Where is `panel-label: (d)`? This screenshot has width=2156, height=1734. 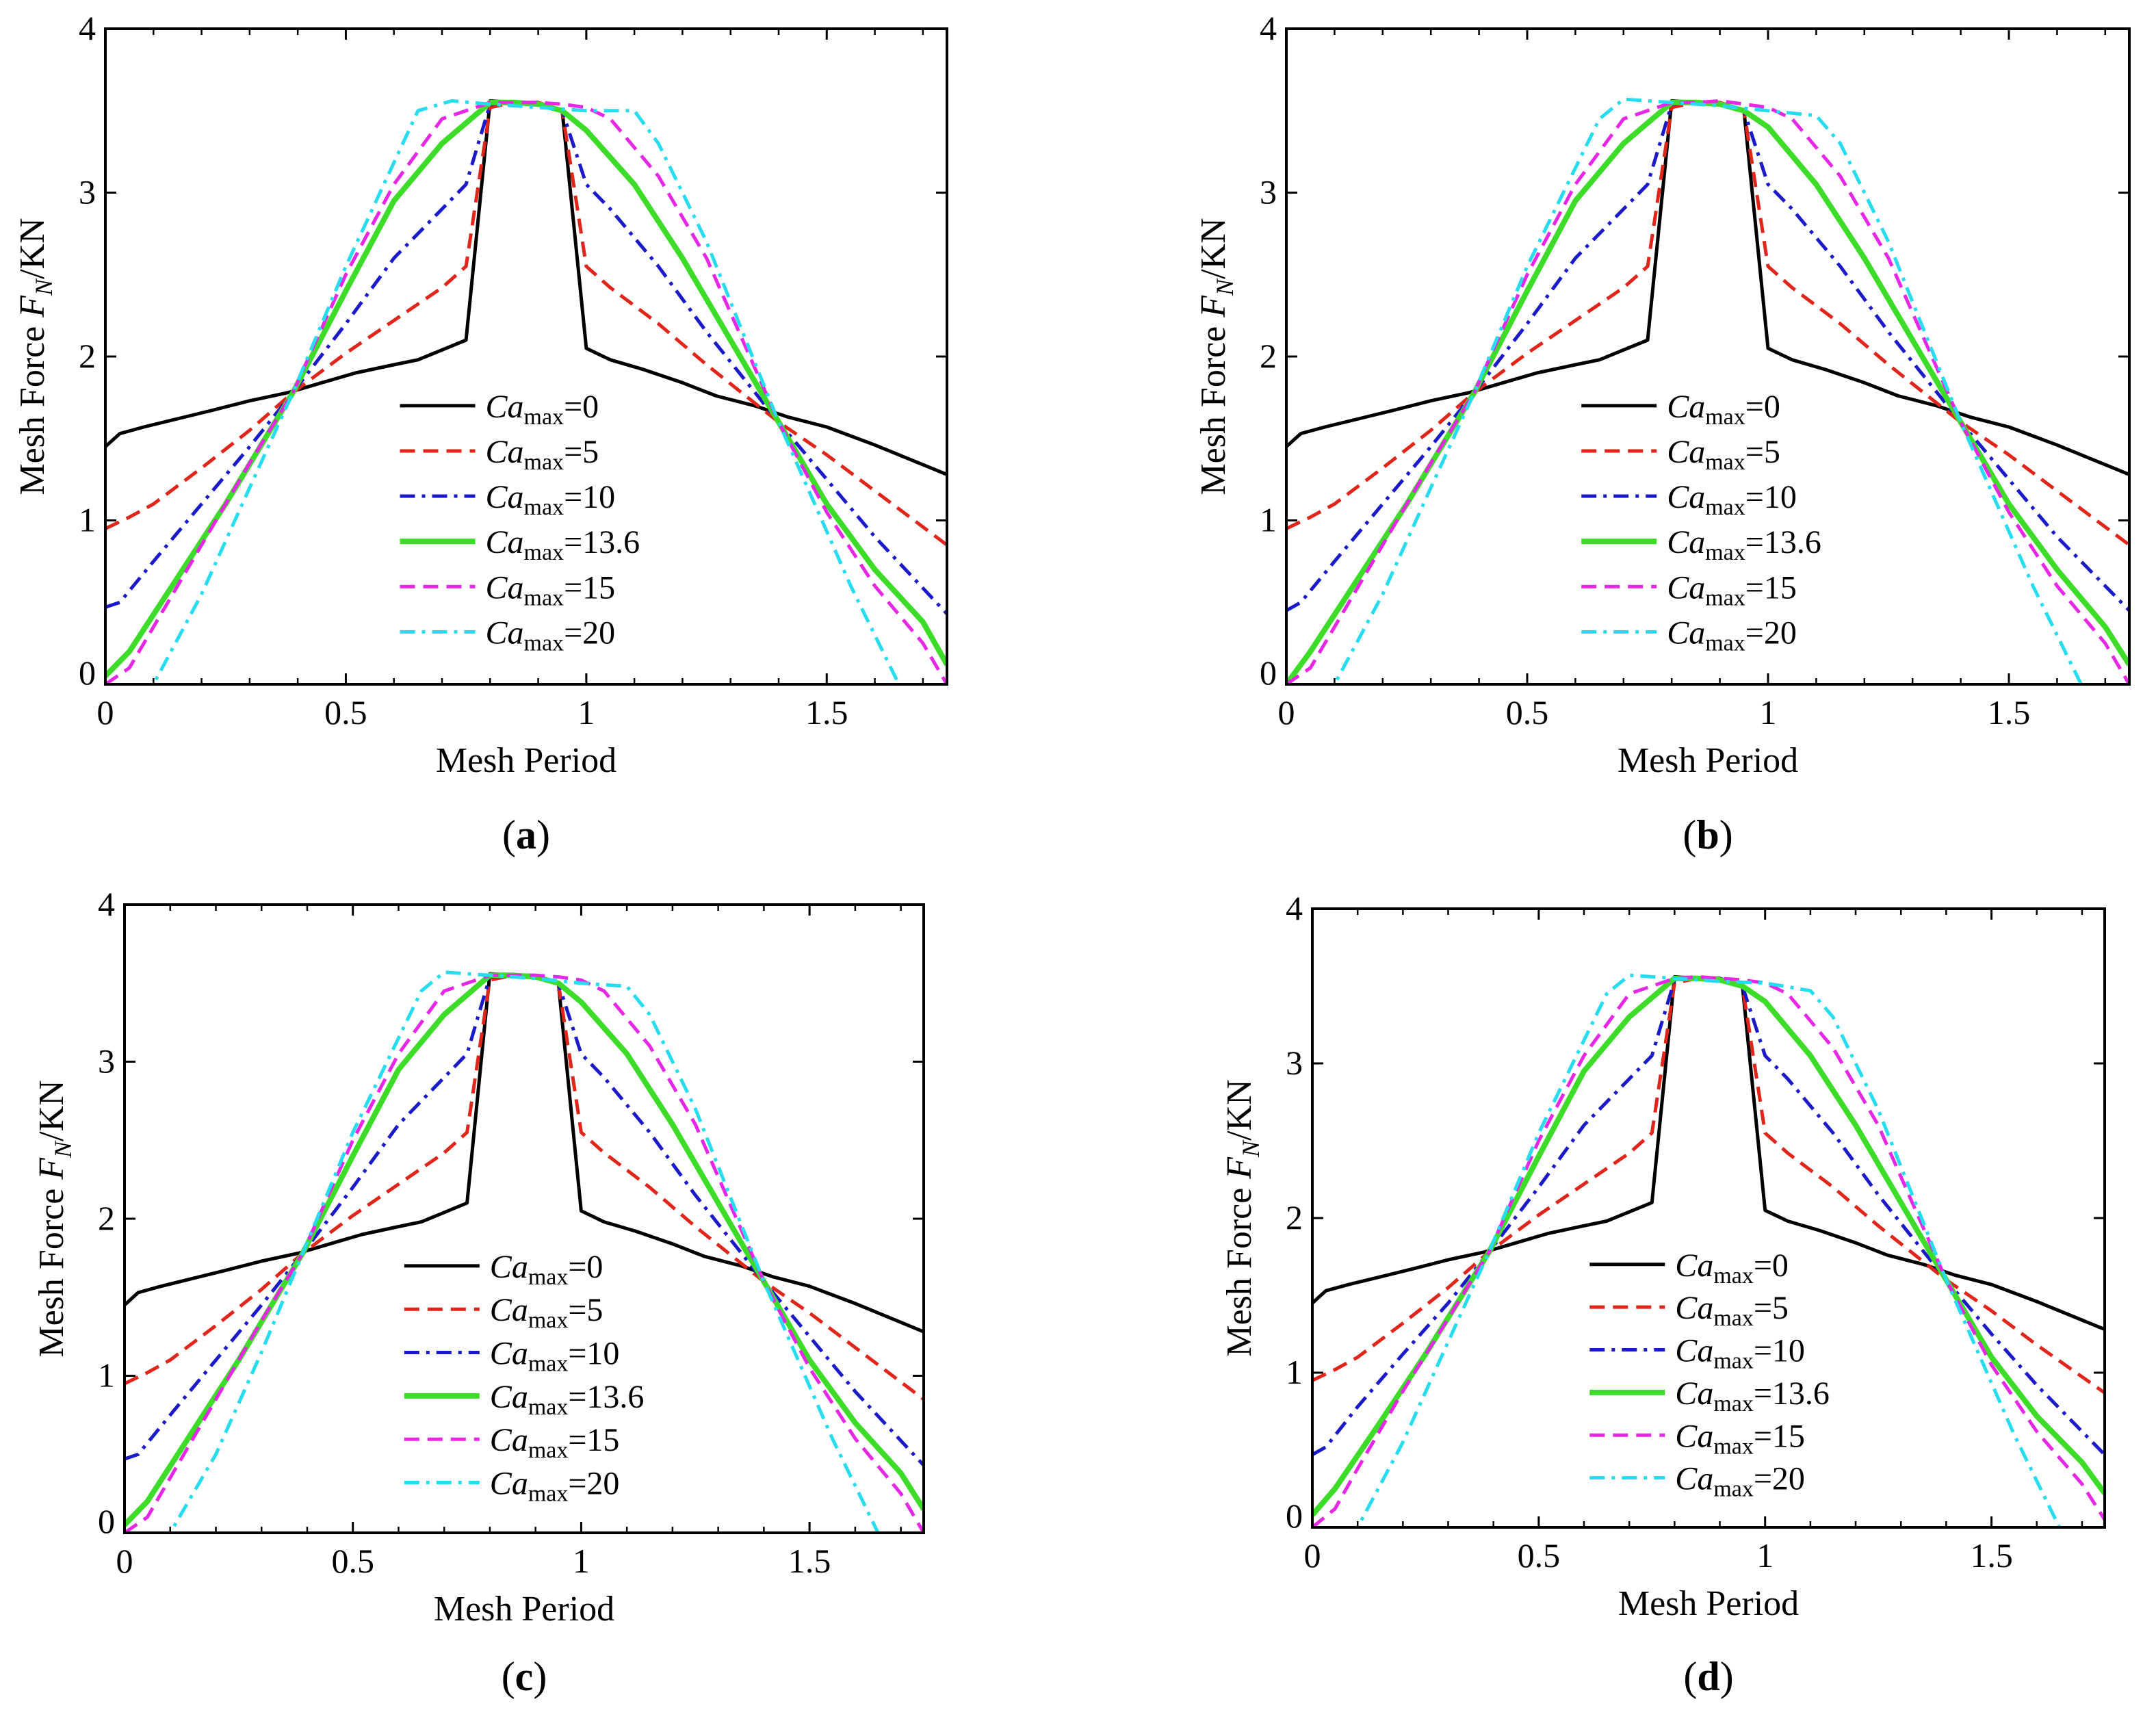 panel-label: (d) is located at coordinates (1708, 1676).